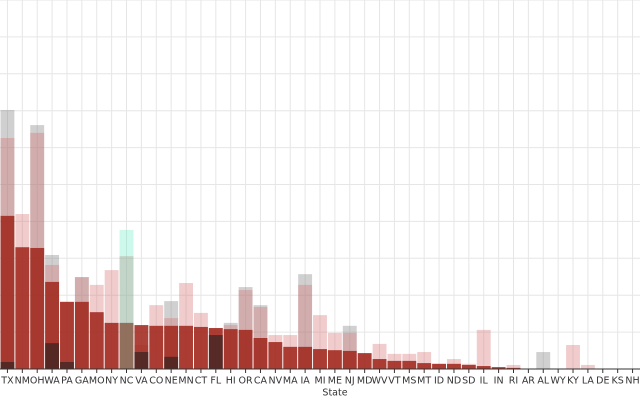 This screenshot has width=640, height=400. I want to click on x-tick-label: RI, so click(513, 381).